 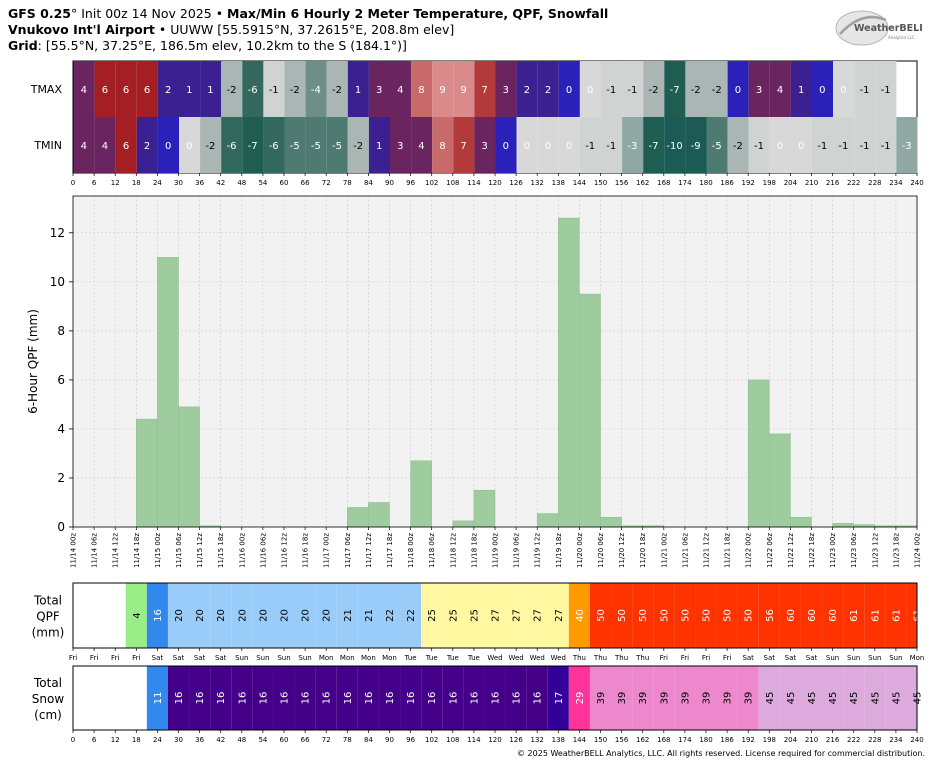 I want to click on hour-tick-label: 90, so click(x=389, y=740).